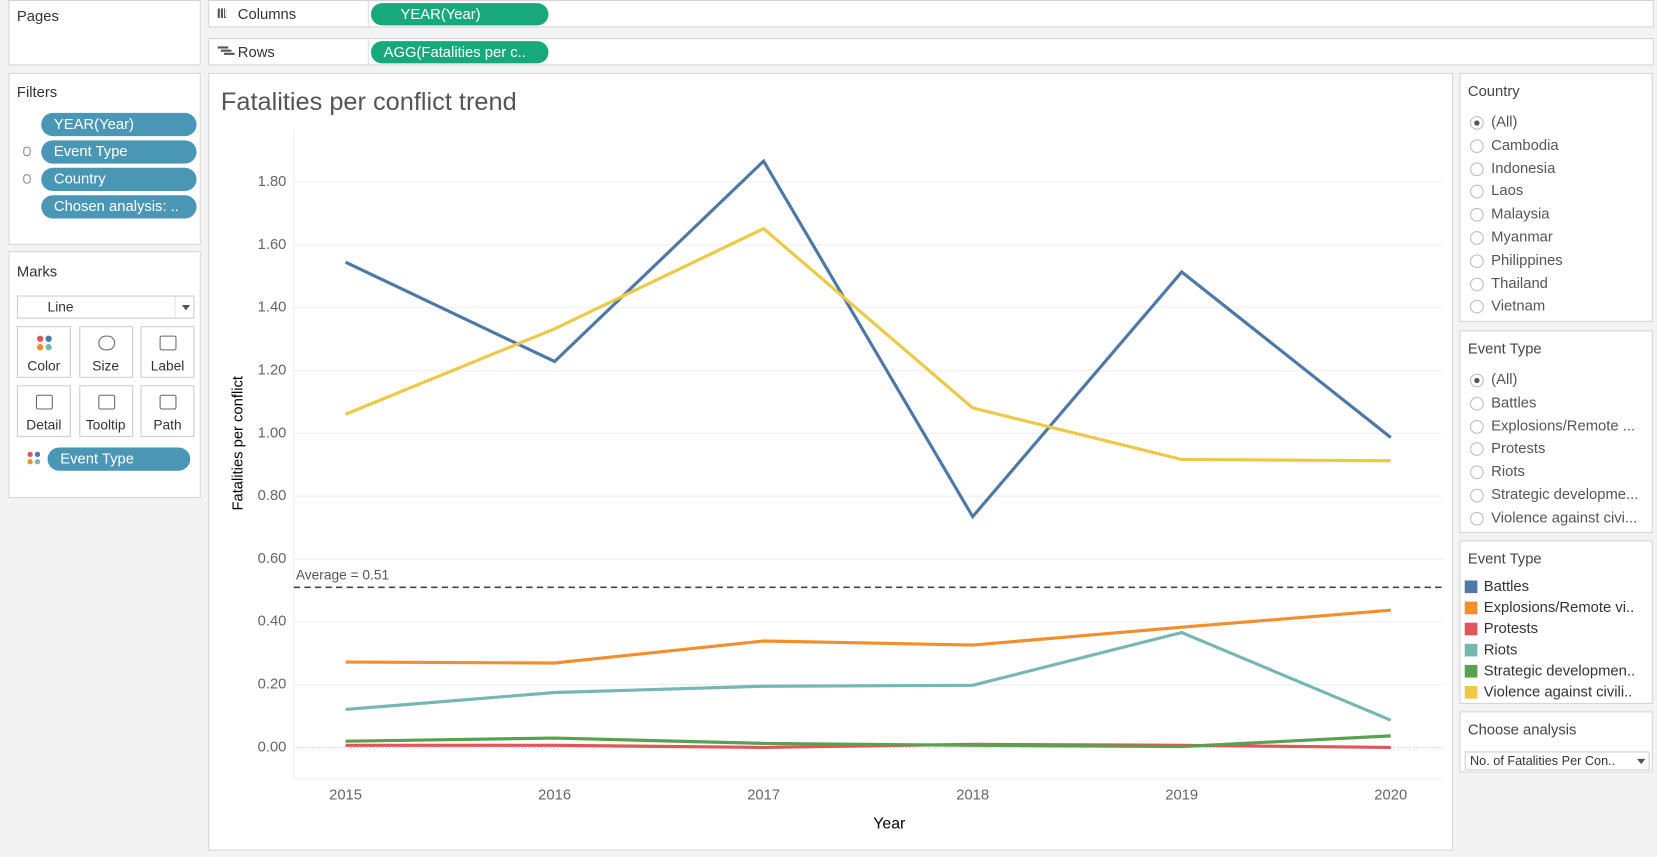 This screenshot has width=1657, height=857. I want to click on y-tick-label: 0.80, so click(272, 496).